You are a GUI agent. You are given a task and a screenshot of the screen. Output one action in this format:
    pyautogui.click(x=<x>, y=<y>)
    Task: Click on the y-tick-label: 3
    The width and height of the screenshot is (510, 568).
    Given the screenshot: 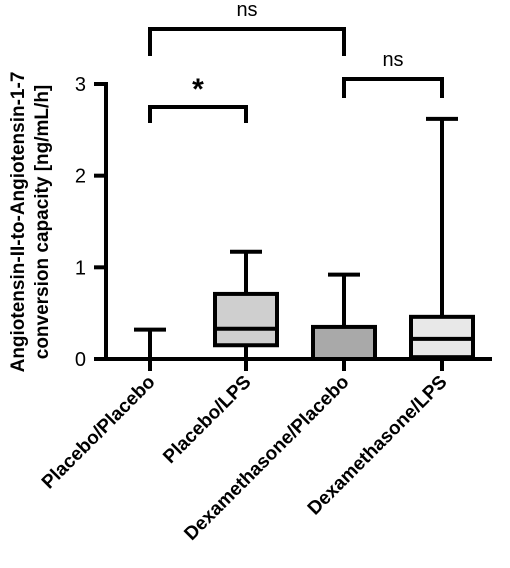 What is the action you would take?
    pyautogui.click(x=80, y=85)
    